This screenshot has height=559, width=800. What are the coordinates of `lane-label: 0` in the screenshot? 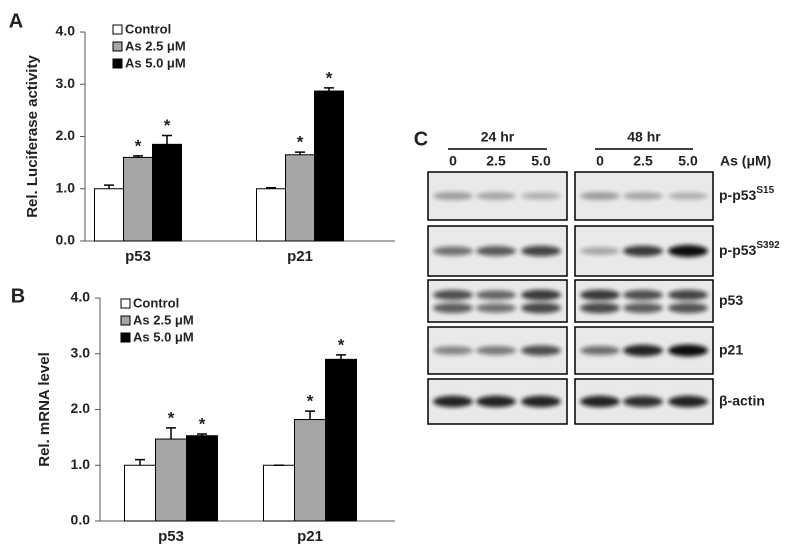 It's located at (453, 161).